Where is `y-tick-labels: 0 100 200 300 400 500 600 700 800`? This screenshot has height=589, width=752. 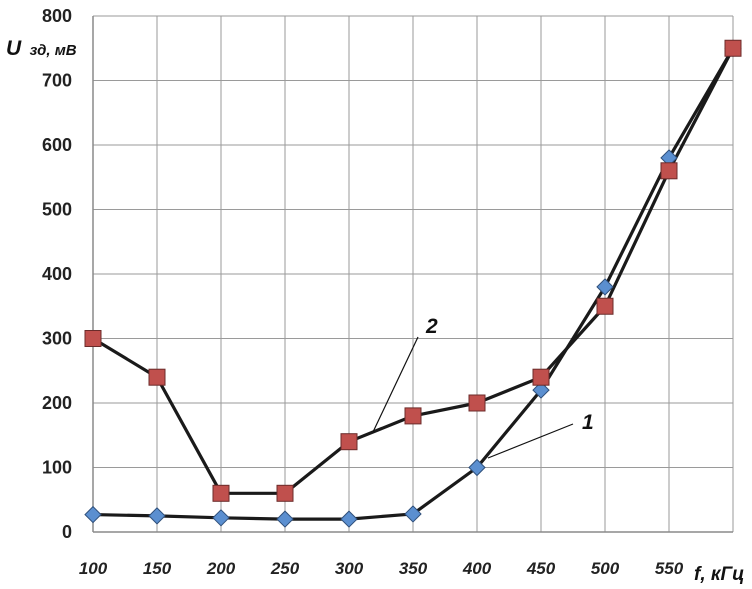 y-tick-labels: 0 100 200 300 400 500 600 700 800 is located at coordinates (57, 274).